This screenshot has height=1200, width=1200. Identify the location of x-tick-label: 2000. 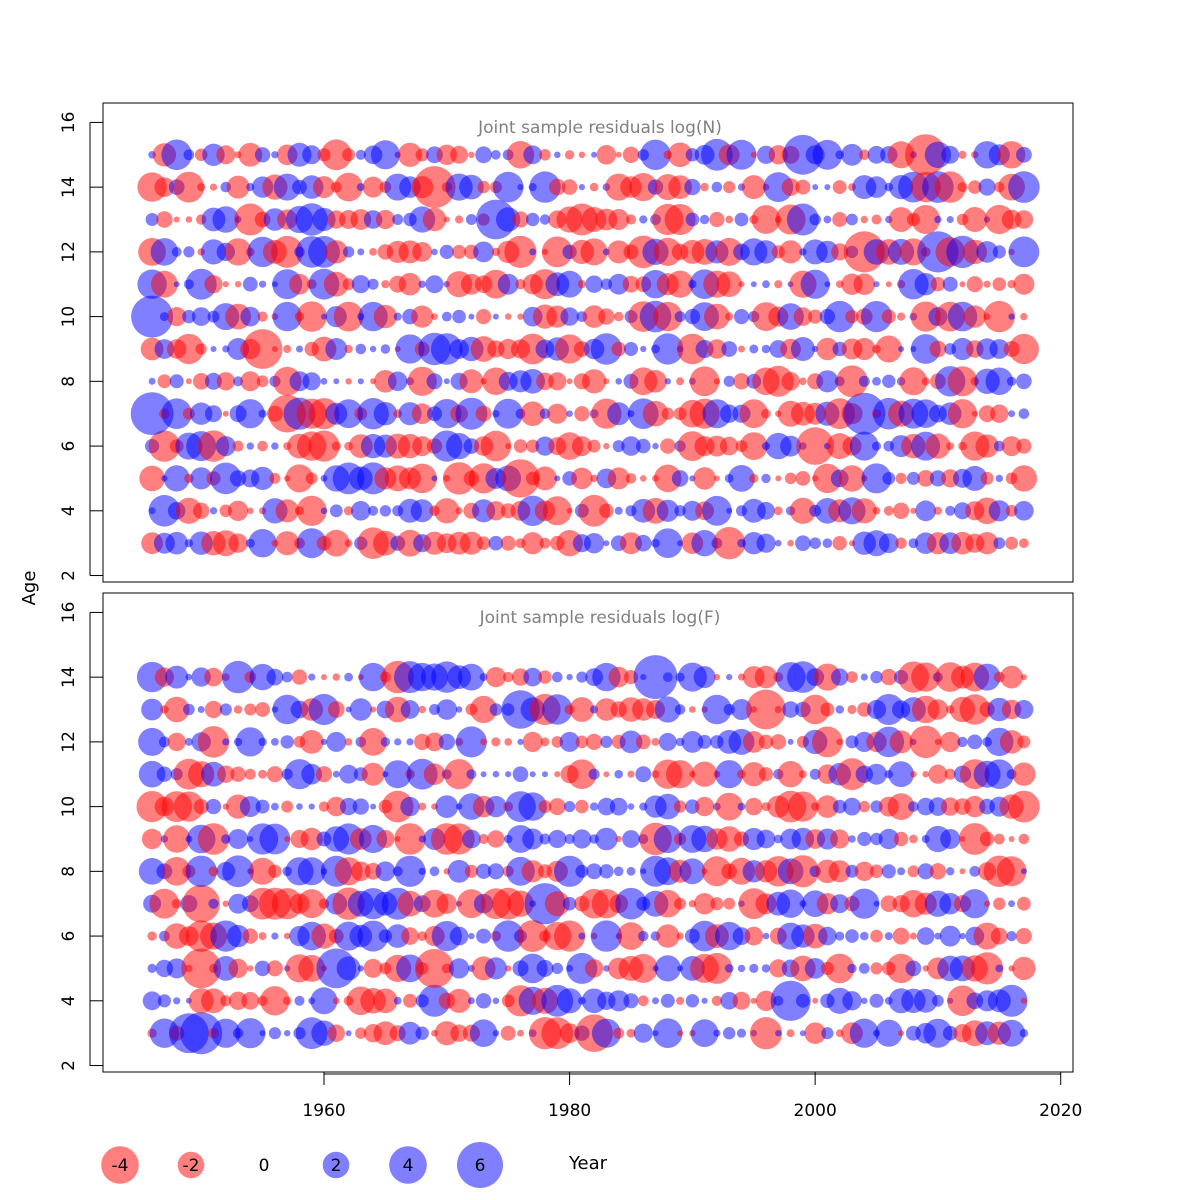
(815, 1111).